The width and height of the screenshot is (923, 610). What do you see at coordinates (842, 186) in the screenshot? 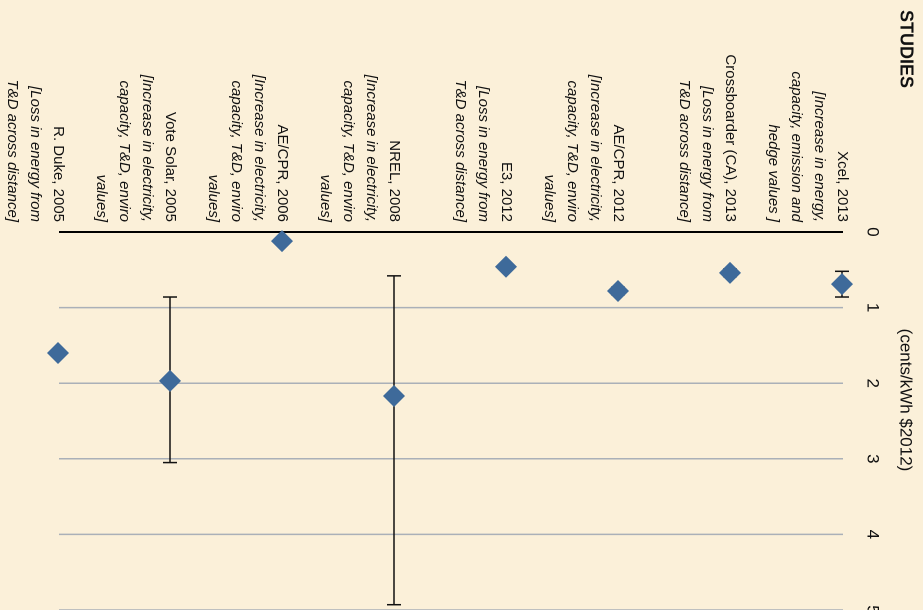
I see `category-label: Xcel, 2013` at bounding box center [842, 186].